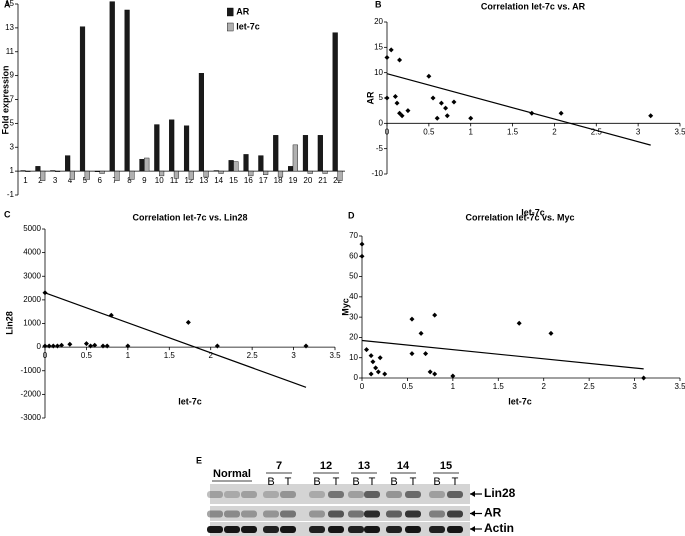 This screenshot has height=536, width=685. I want to click on y-tick-label: 0, so click(39, 346).